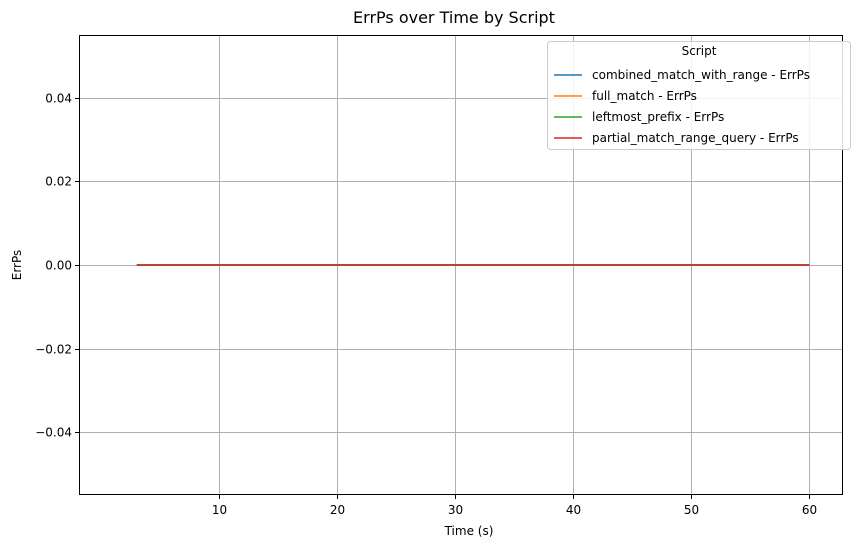 Image resolution: width=866 pixels, height=547 pixels. Describe the element at coordinates (695, 138) in the screenshot. I see `legend-label: partial_match_range_query - ErrPs` at that location.